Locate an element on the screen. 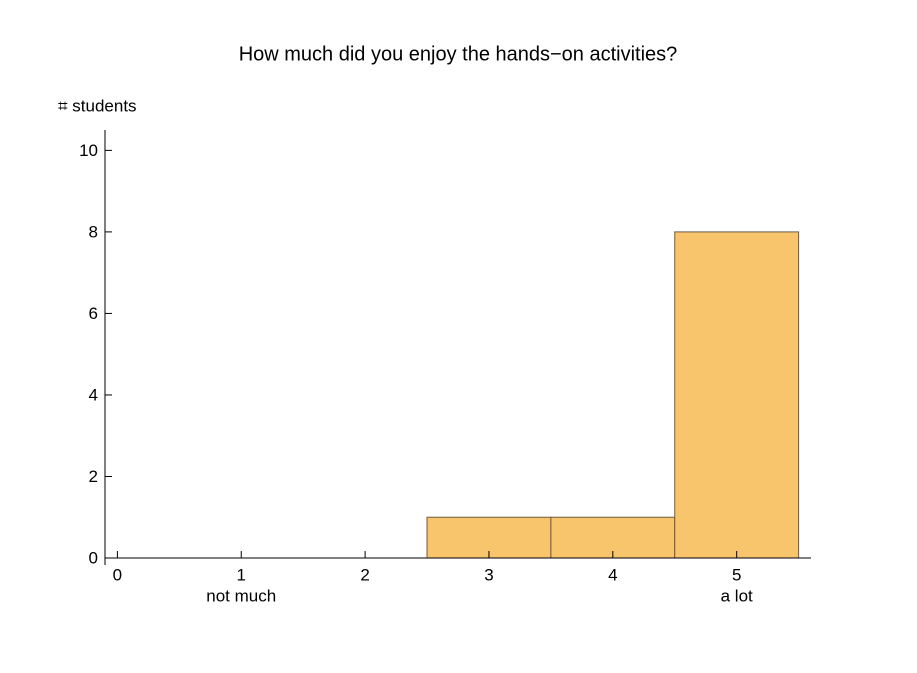 This screenshot has width=917, height=673. y-tick-label: 6 is located at coordinates (93, 313).